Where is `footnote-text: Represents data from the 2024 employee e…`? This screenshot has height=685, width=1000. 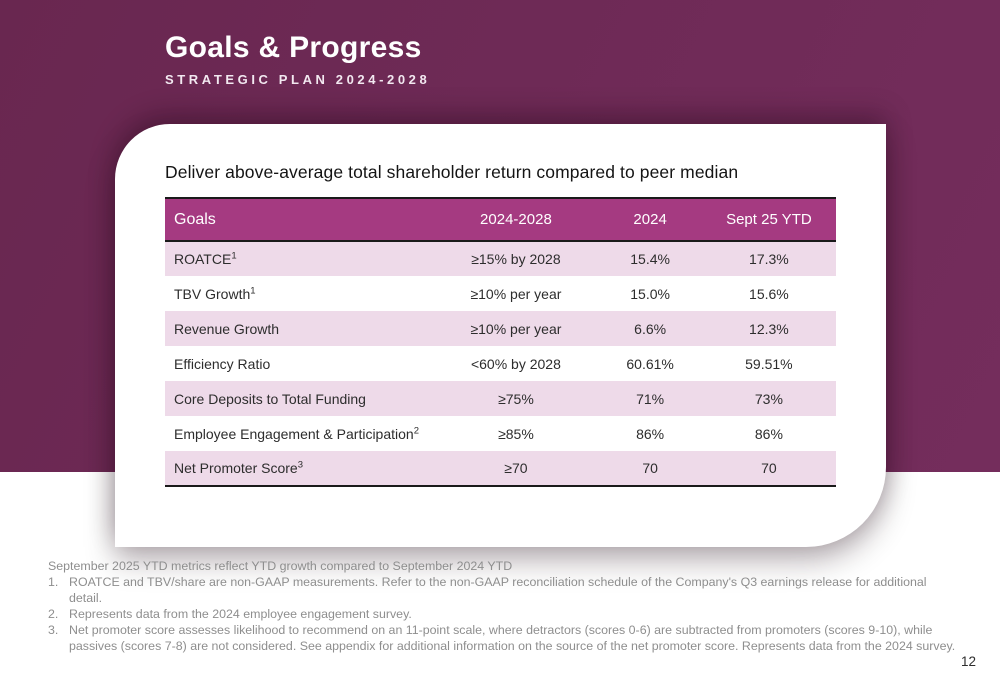
footnote-text: Represents data from the 2024 employee e… is located at coordinates (240, 614).